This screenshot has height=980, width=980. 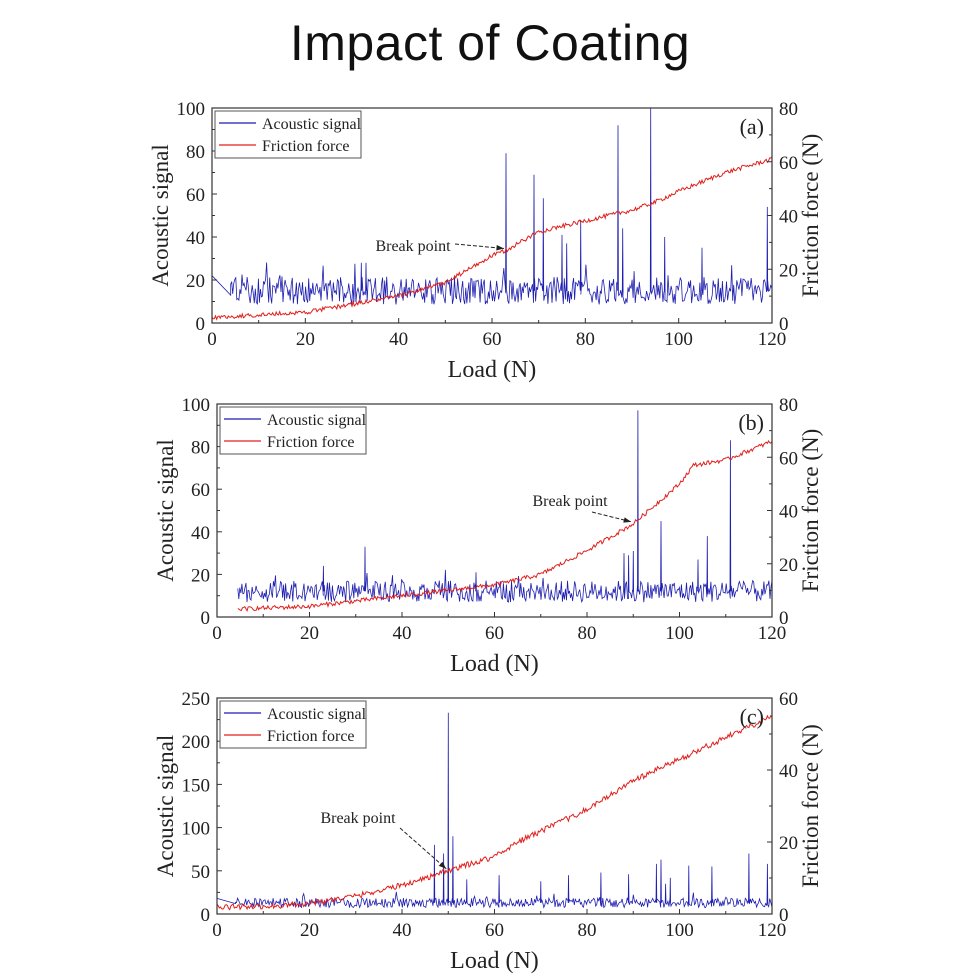 What do you see at coordinates (751, 422) in the screenshot?
I see `panel-label: (b)` at bounding box center [751, 422].